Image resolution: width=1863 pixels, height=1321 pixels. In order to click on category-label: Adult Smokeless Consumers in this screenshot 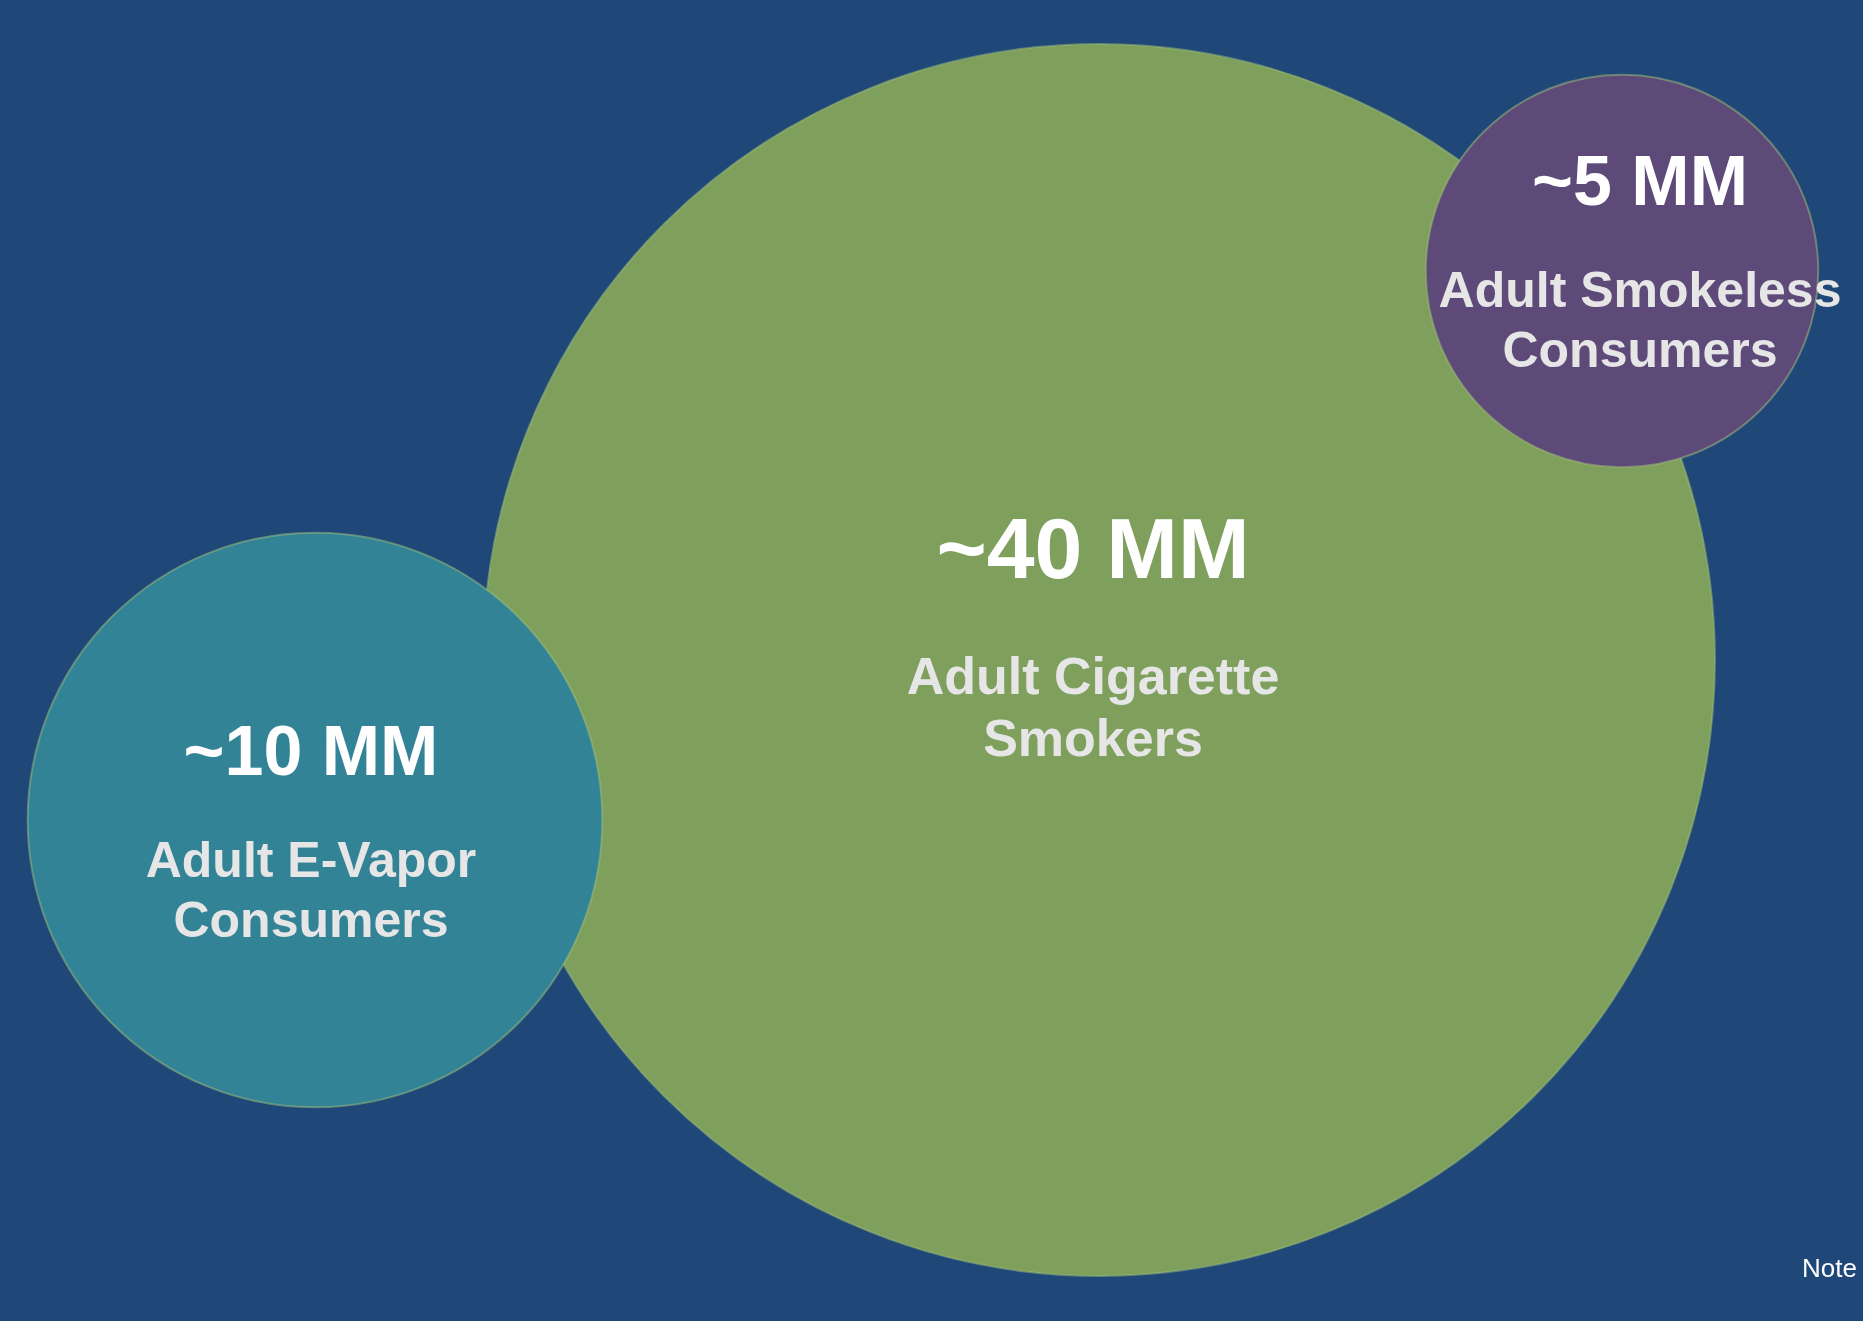, I will do `click(1640, 320)`.